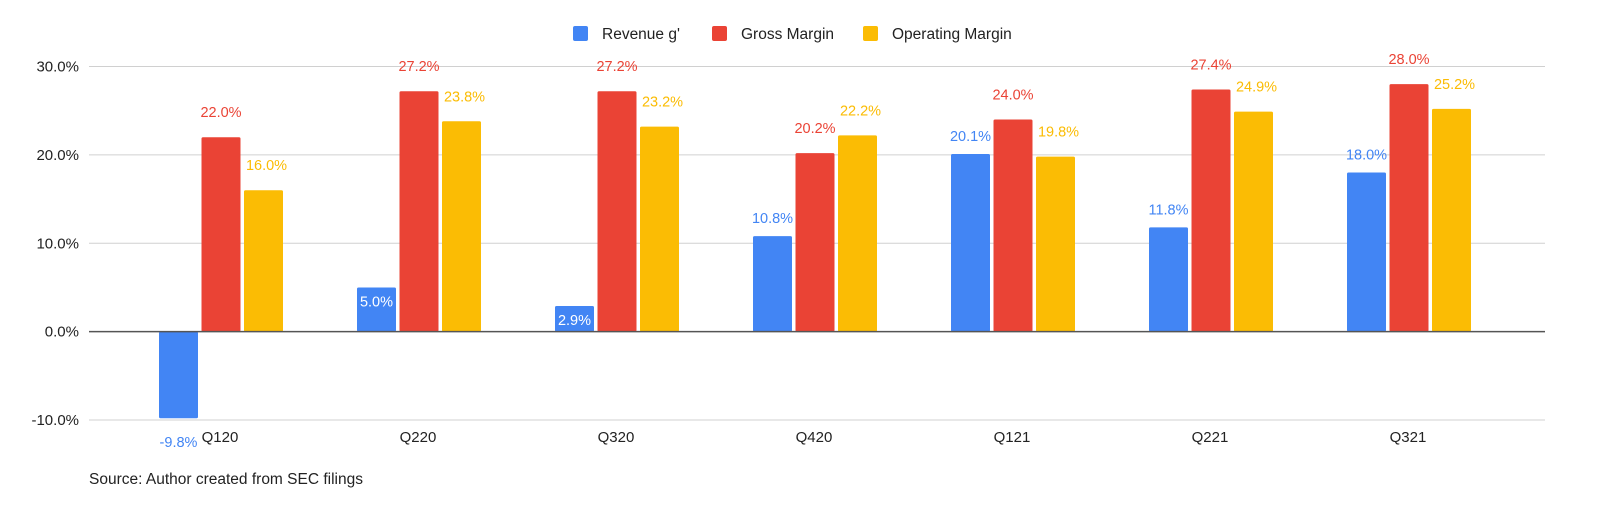 This screenshot has height=527, width=1600. Describe the element at coordinates (62, 332) in the screenshot. I see `y-tick-label: 0.0%` at that location.